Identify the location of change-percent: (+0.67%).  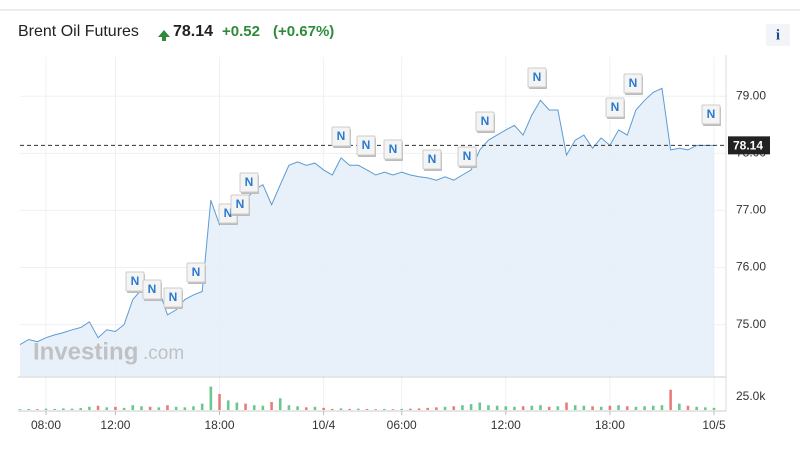
(303, 31).